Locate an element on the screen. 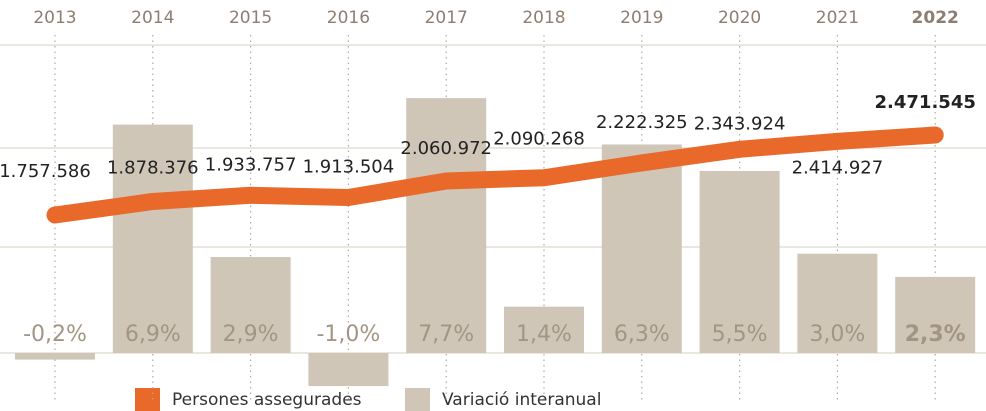  bar-label: -1,0% is located at coordinates (348, 334).